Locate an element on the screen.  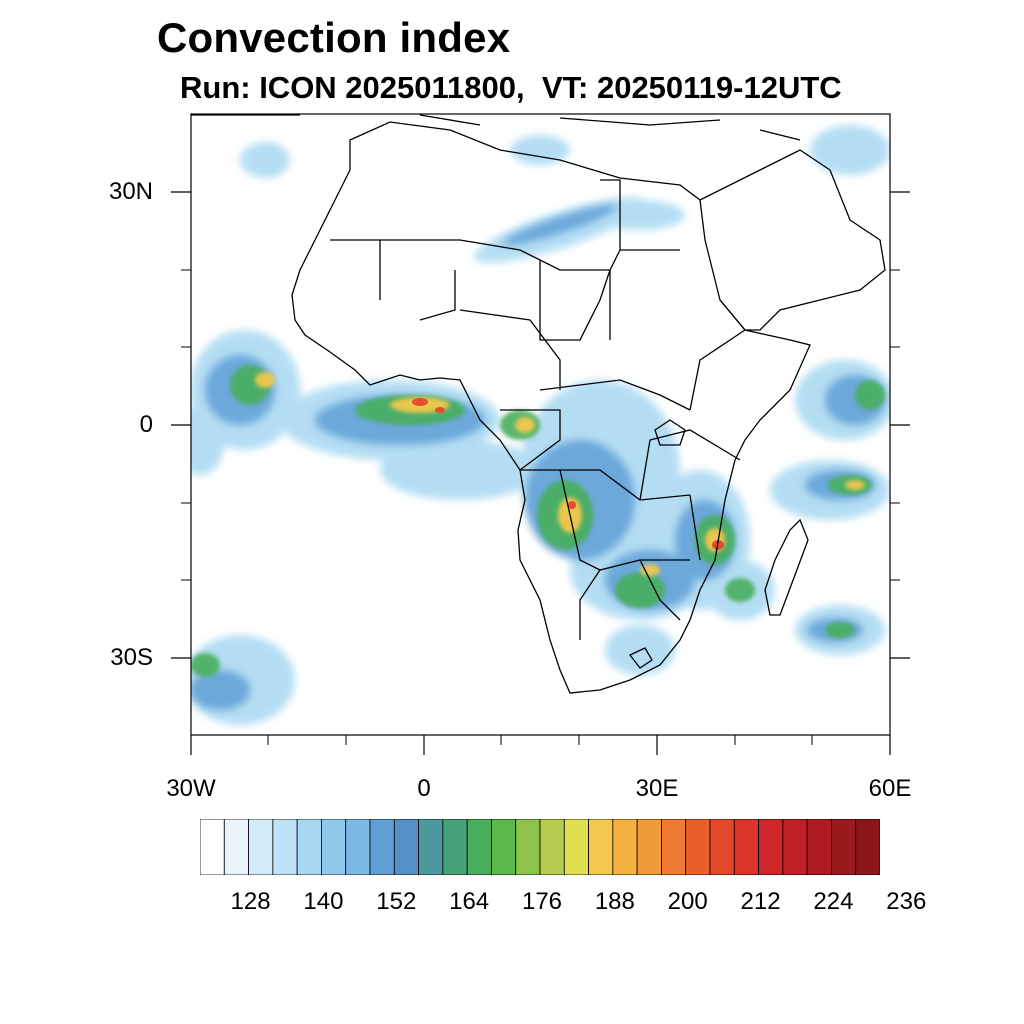
madagascar-coastline is located at coordinates (786, 567).